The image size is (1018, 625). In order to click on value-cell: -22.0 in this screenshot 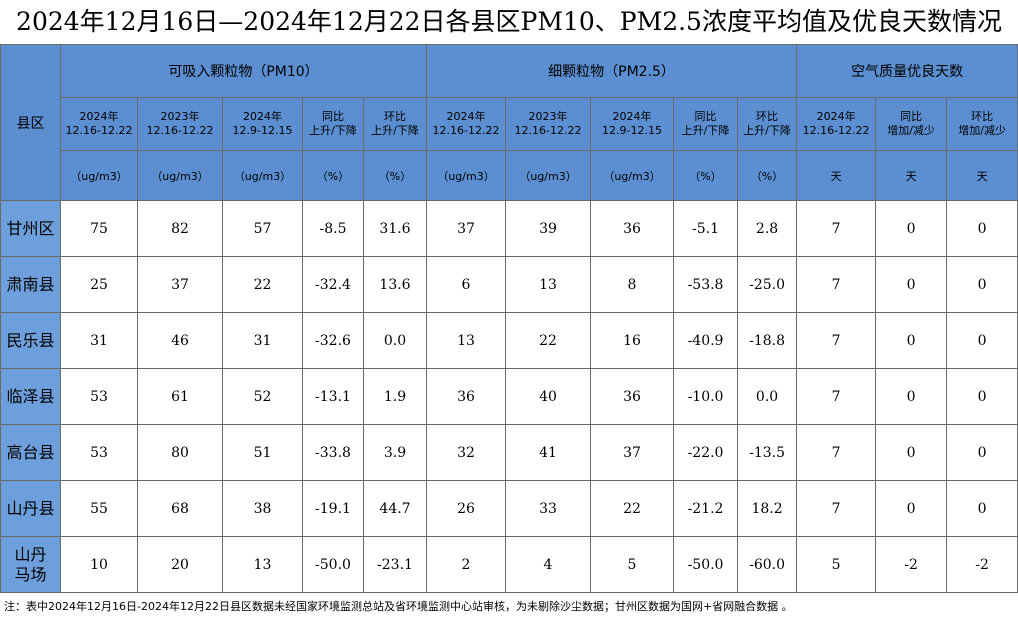, I will do `click(706, 452)`.